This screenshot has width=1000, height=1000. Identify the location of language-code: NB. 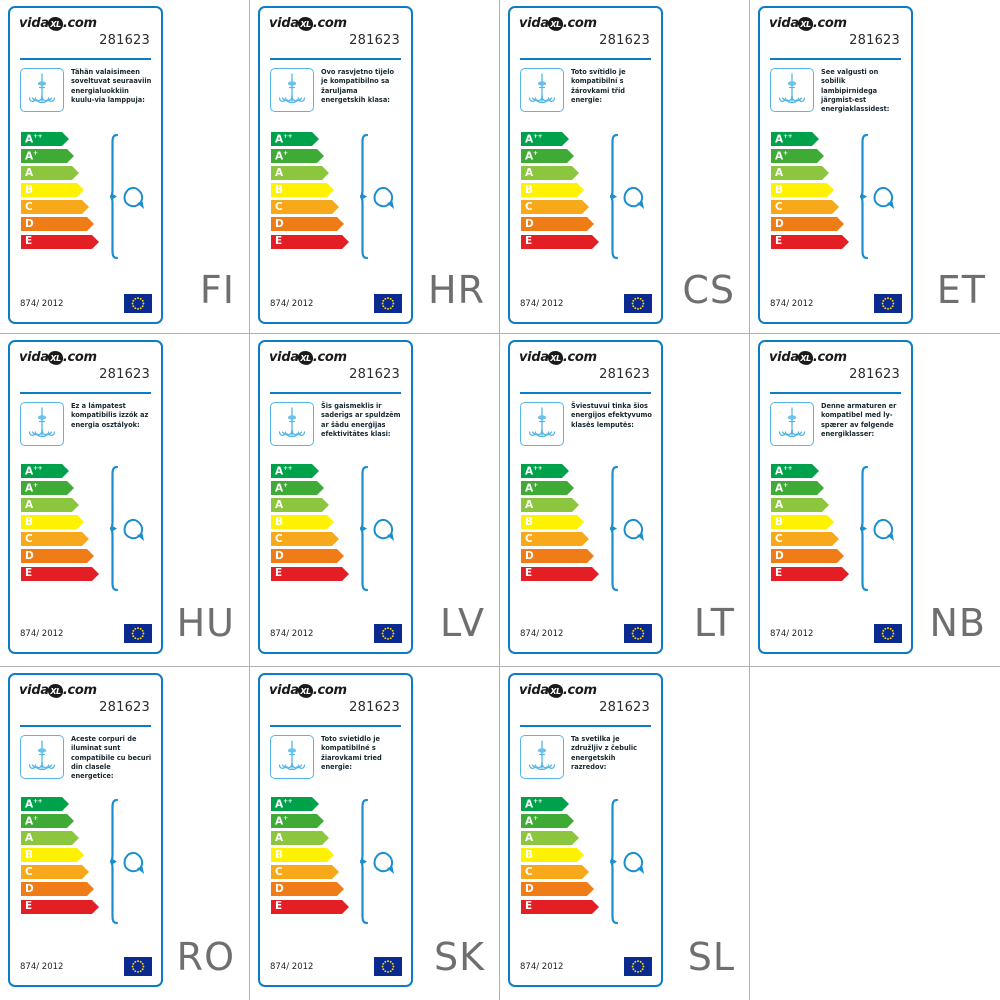
(957, 623).